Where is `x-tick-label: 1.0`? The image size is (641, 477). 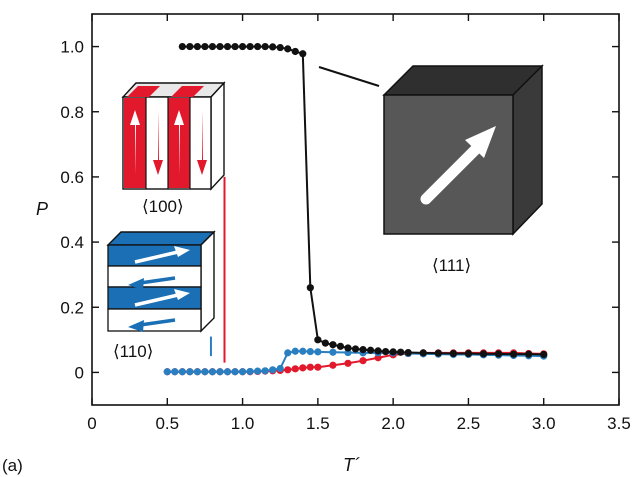 x-tick-label: 1.0 is located at coordinates (243, 423).